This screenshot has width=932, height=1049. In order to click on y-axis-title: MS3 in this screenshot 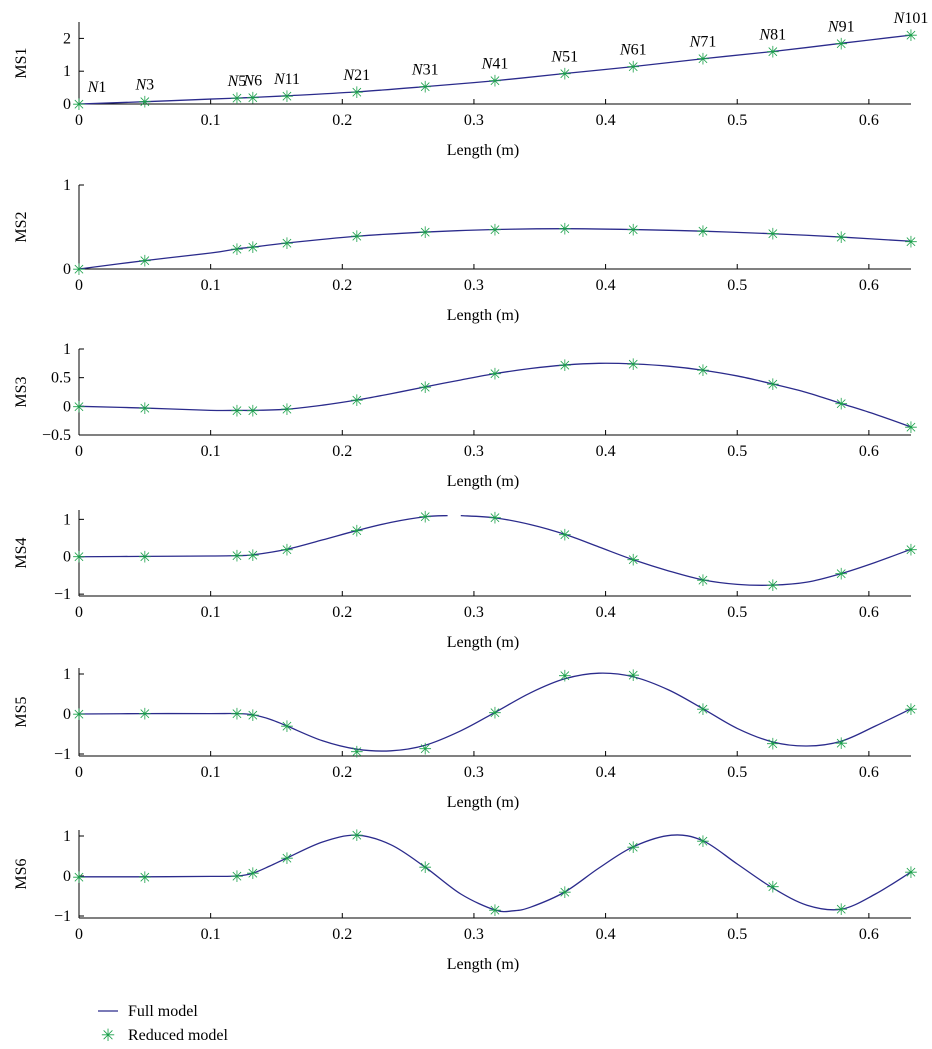, I will do `click(21, 391)`.